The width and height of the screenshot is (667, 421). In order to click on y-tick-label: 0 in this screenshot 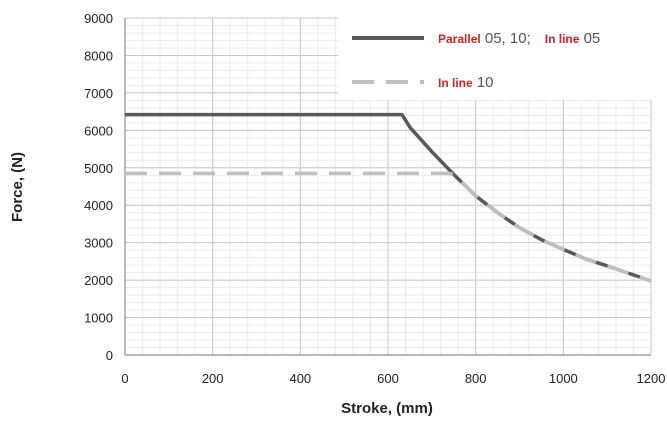, I will do `click(109, 355)`.